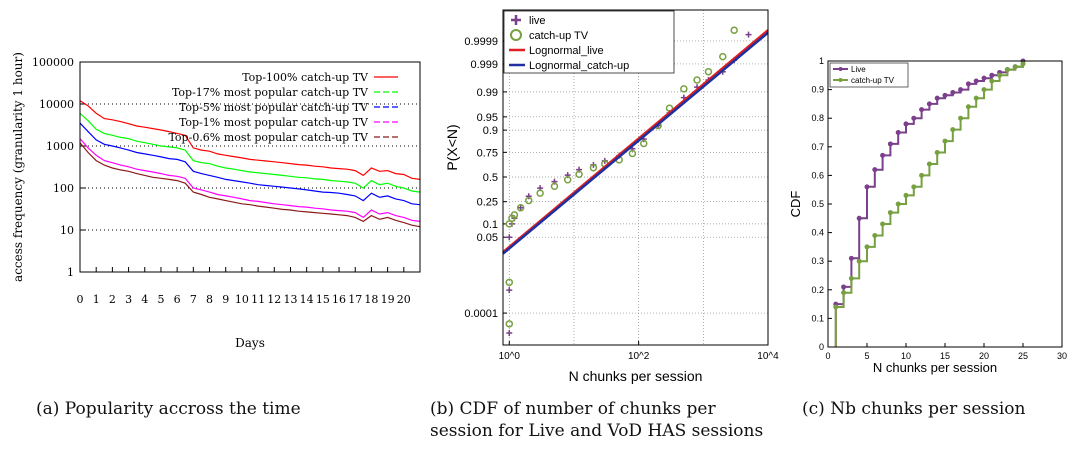  Describe the element at coordinates (935, 367) in the screenshot. I see `xlabel-c: N chunks per session` at that location.